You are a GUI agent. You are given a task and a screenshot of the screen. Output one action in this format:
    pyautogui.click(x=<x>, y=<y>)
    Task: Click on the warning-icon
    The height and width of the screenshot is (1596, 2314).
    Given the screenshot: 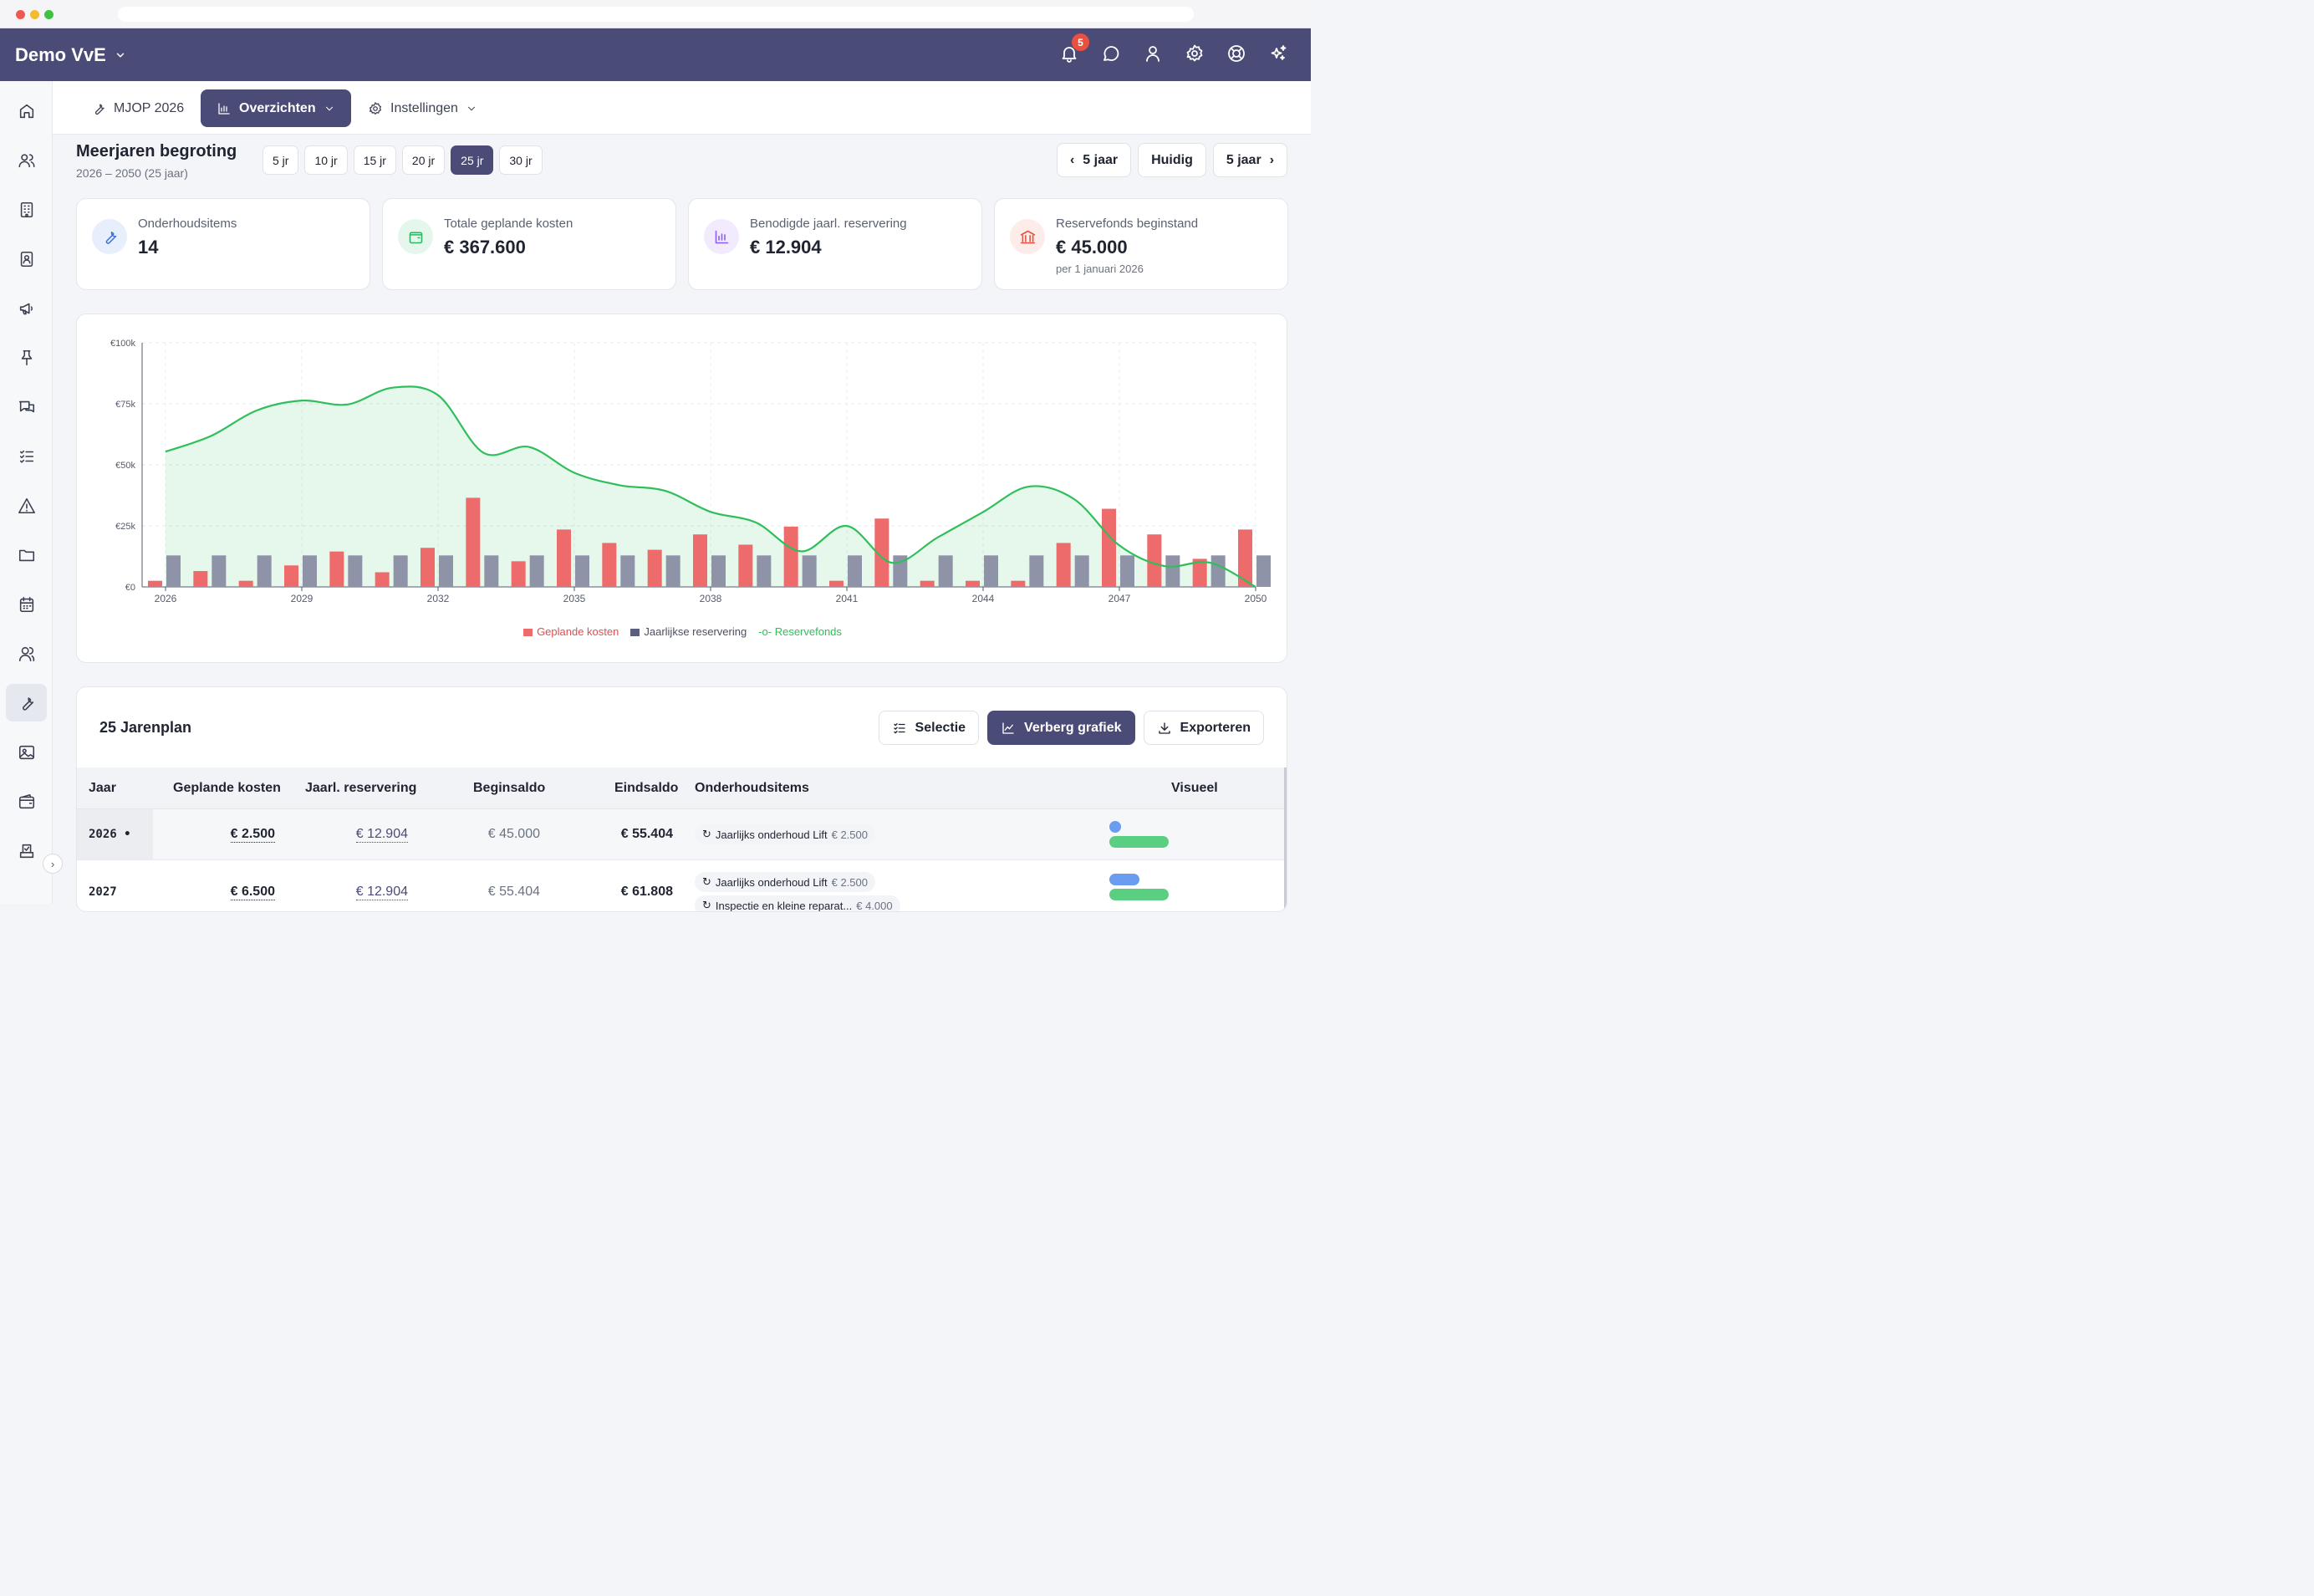 What is the action you would take?
    pyautogui.click(x=27, y=505)
    